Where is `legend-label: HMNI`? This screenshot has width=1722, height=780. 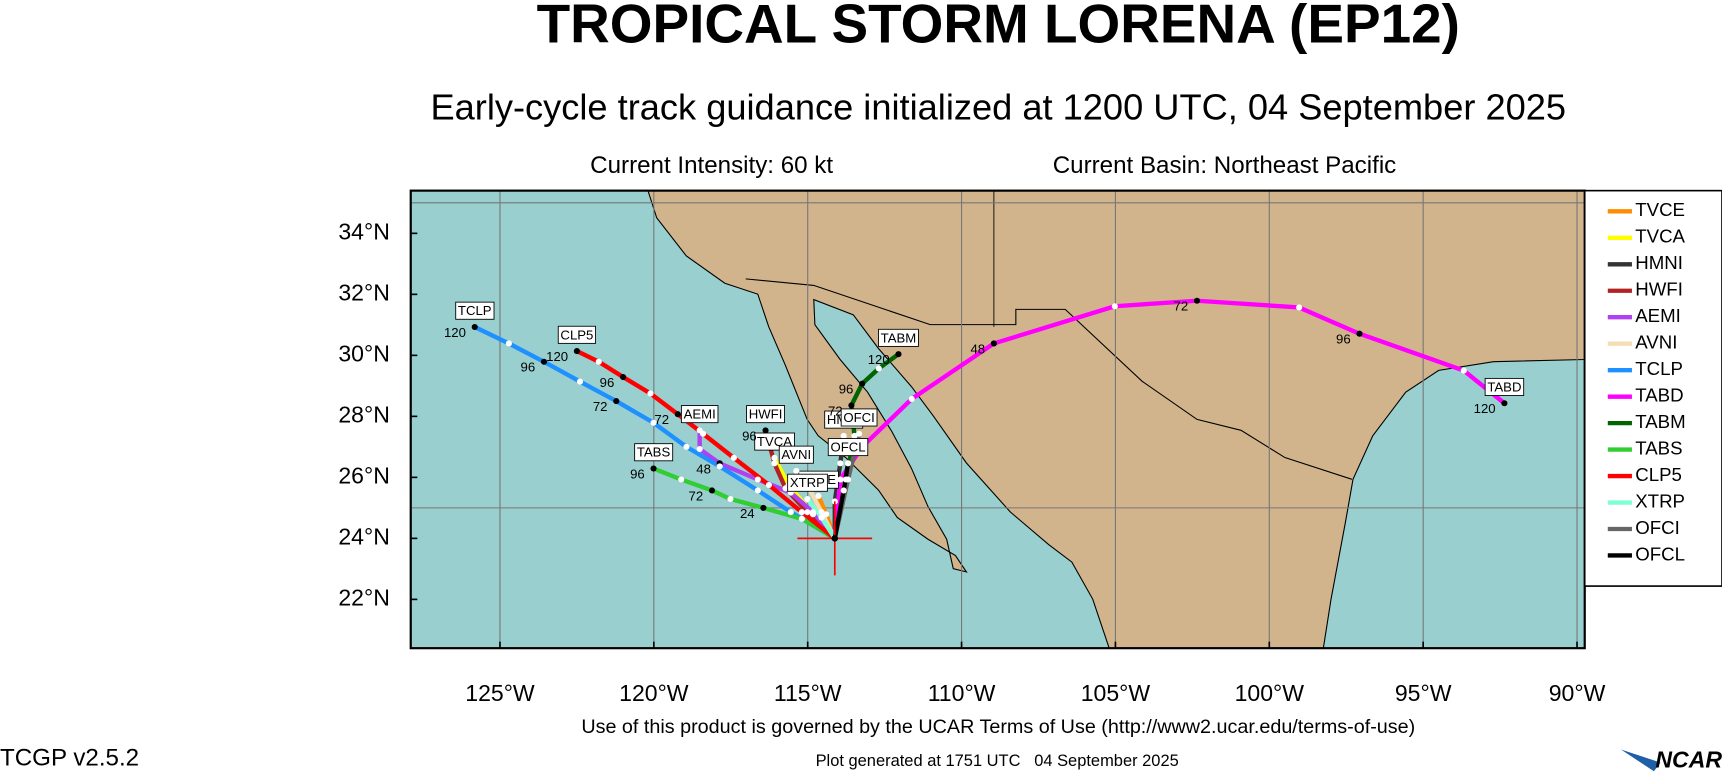
legend-label: HMNI is located at coordinates (1659, 262).